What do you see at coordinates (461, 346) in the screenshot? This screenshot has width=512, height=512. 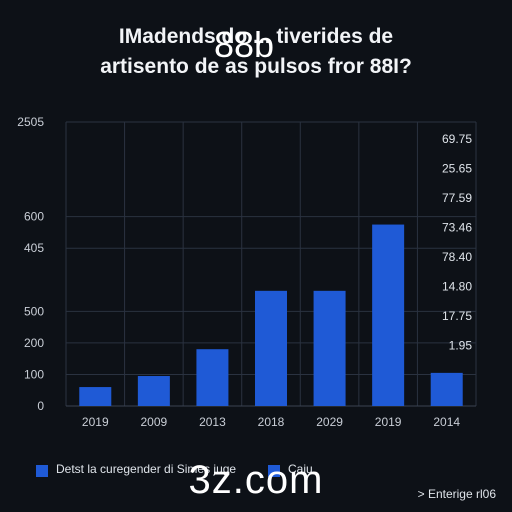 I see `right-value-label: 1.95` at bounding box center [461, 346].